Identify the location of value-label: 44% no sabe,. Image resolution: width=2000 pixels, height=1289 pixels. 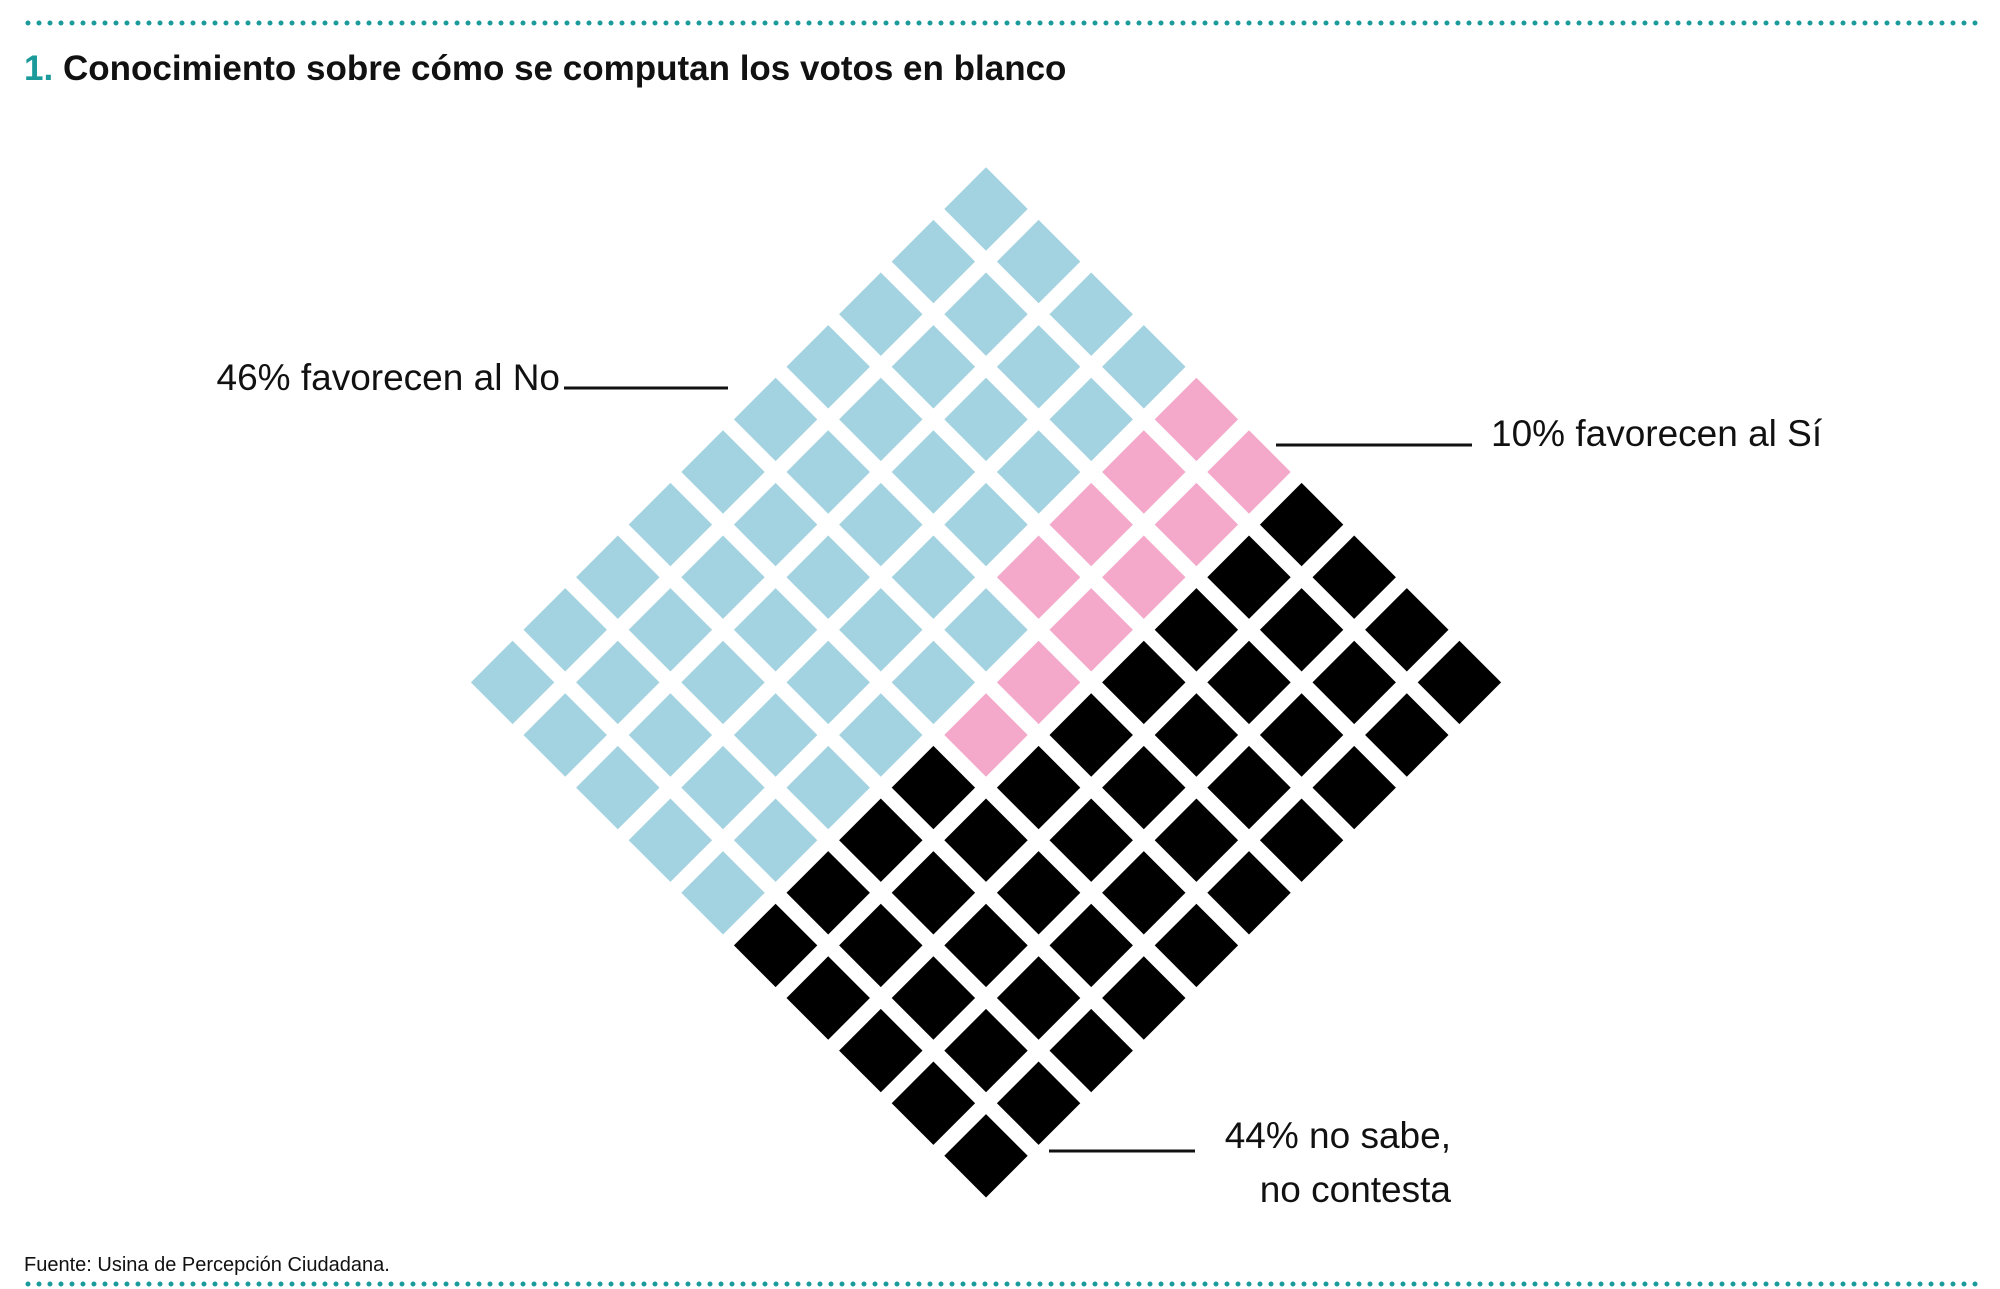
(1338, 1135).